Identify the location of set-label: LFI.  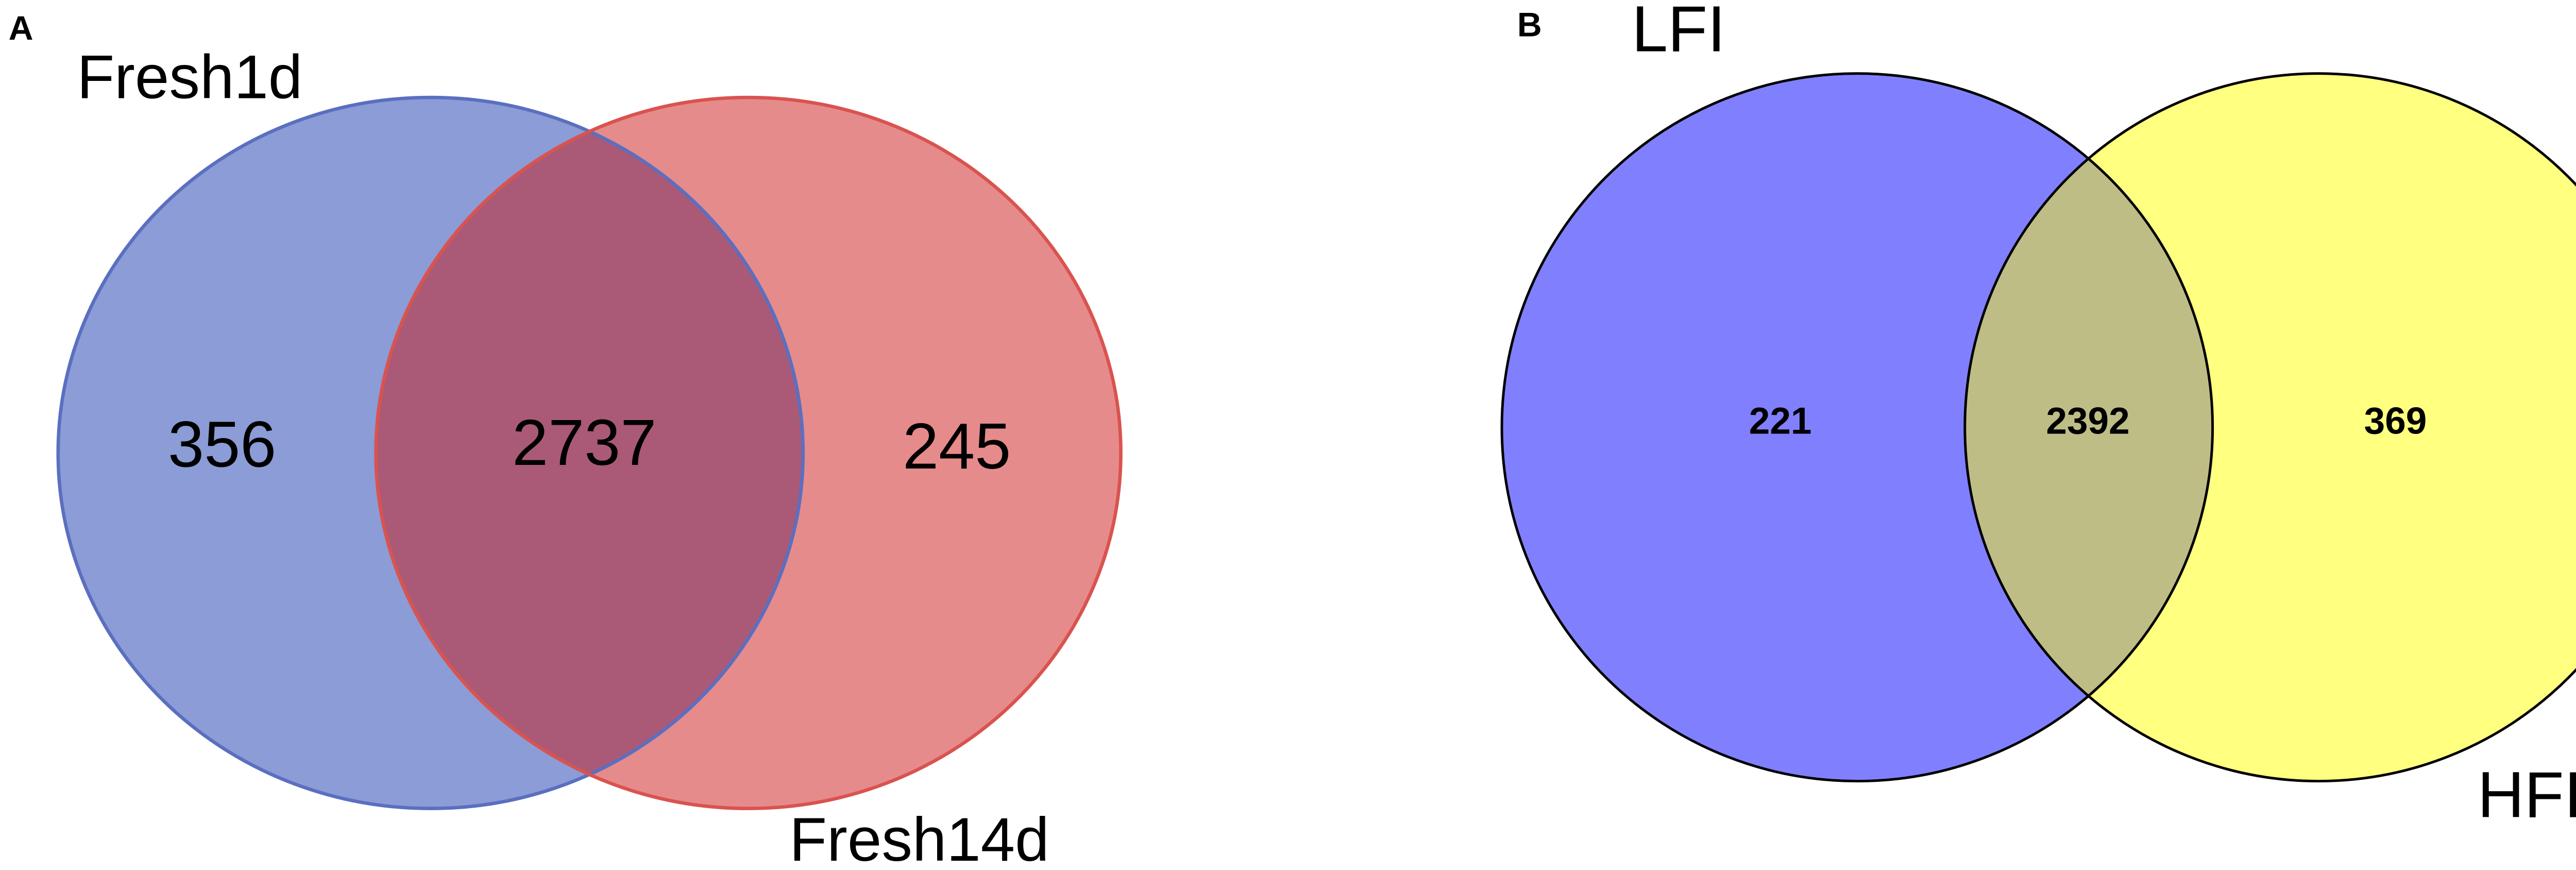
(1678, 32).